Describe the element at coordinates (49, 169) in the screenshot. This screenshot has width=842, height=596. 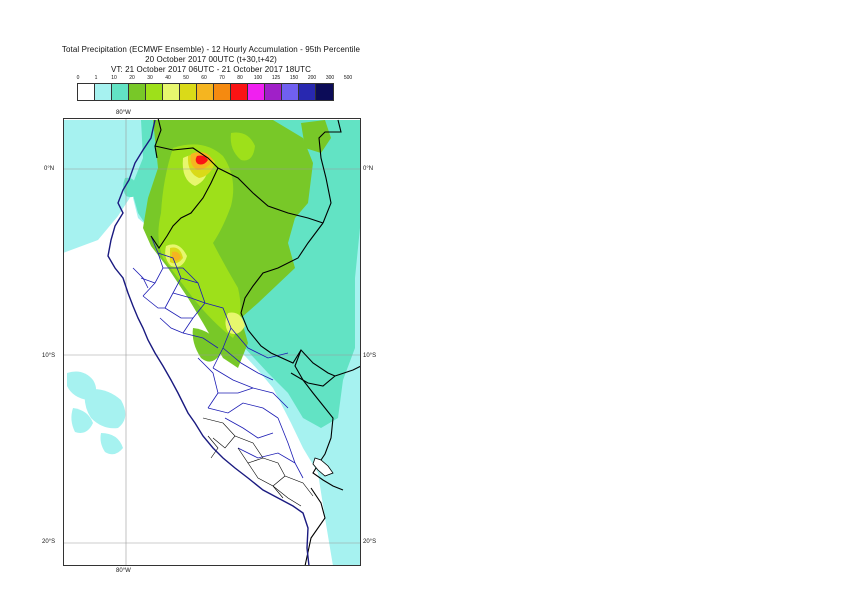
I see `lat-label-0-left: 0°N` at that location.